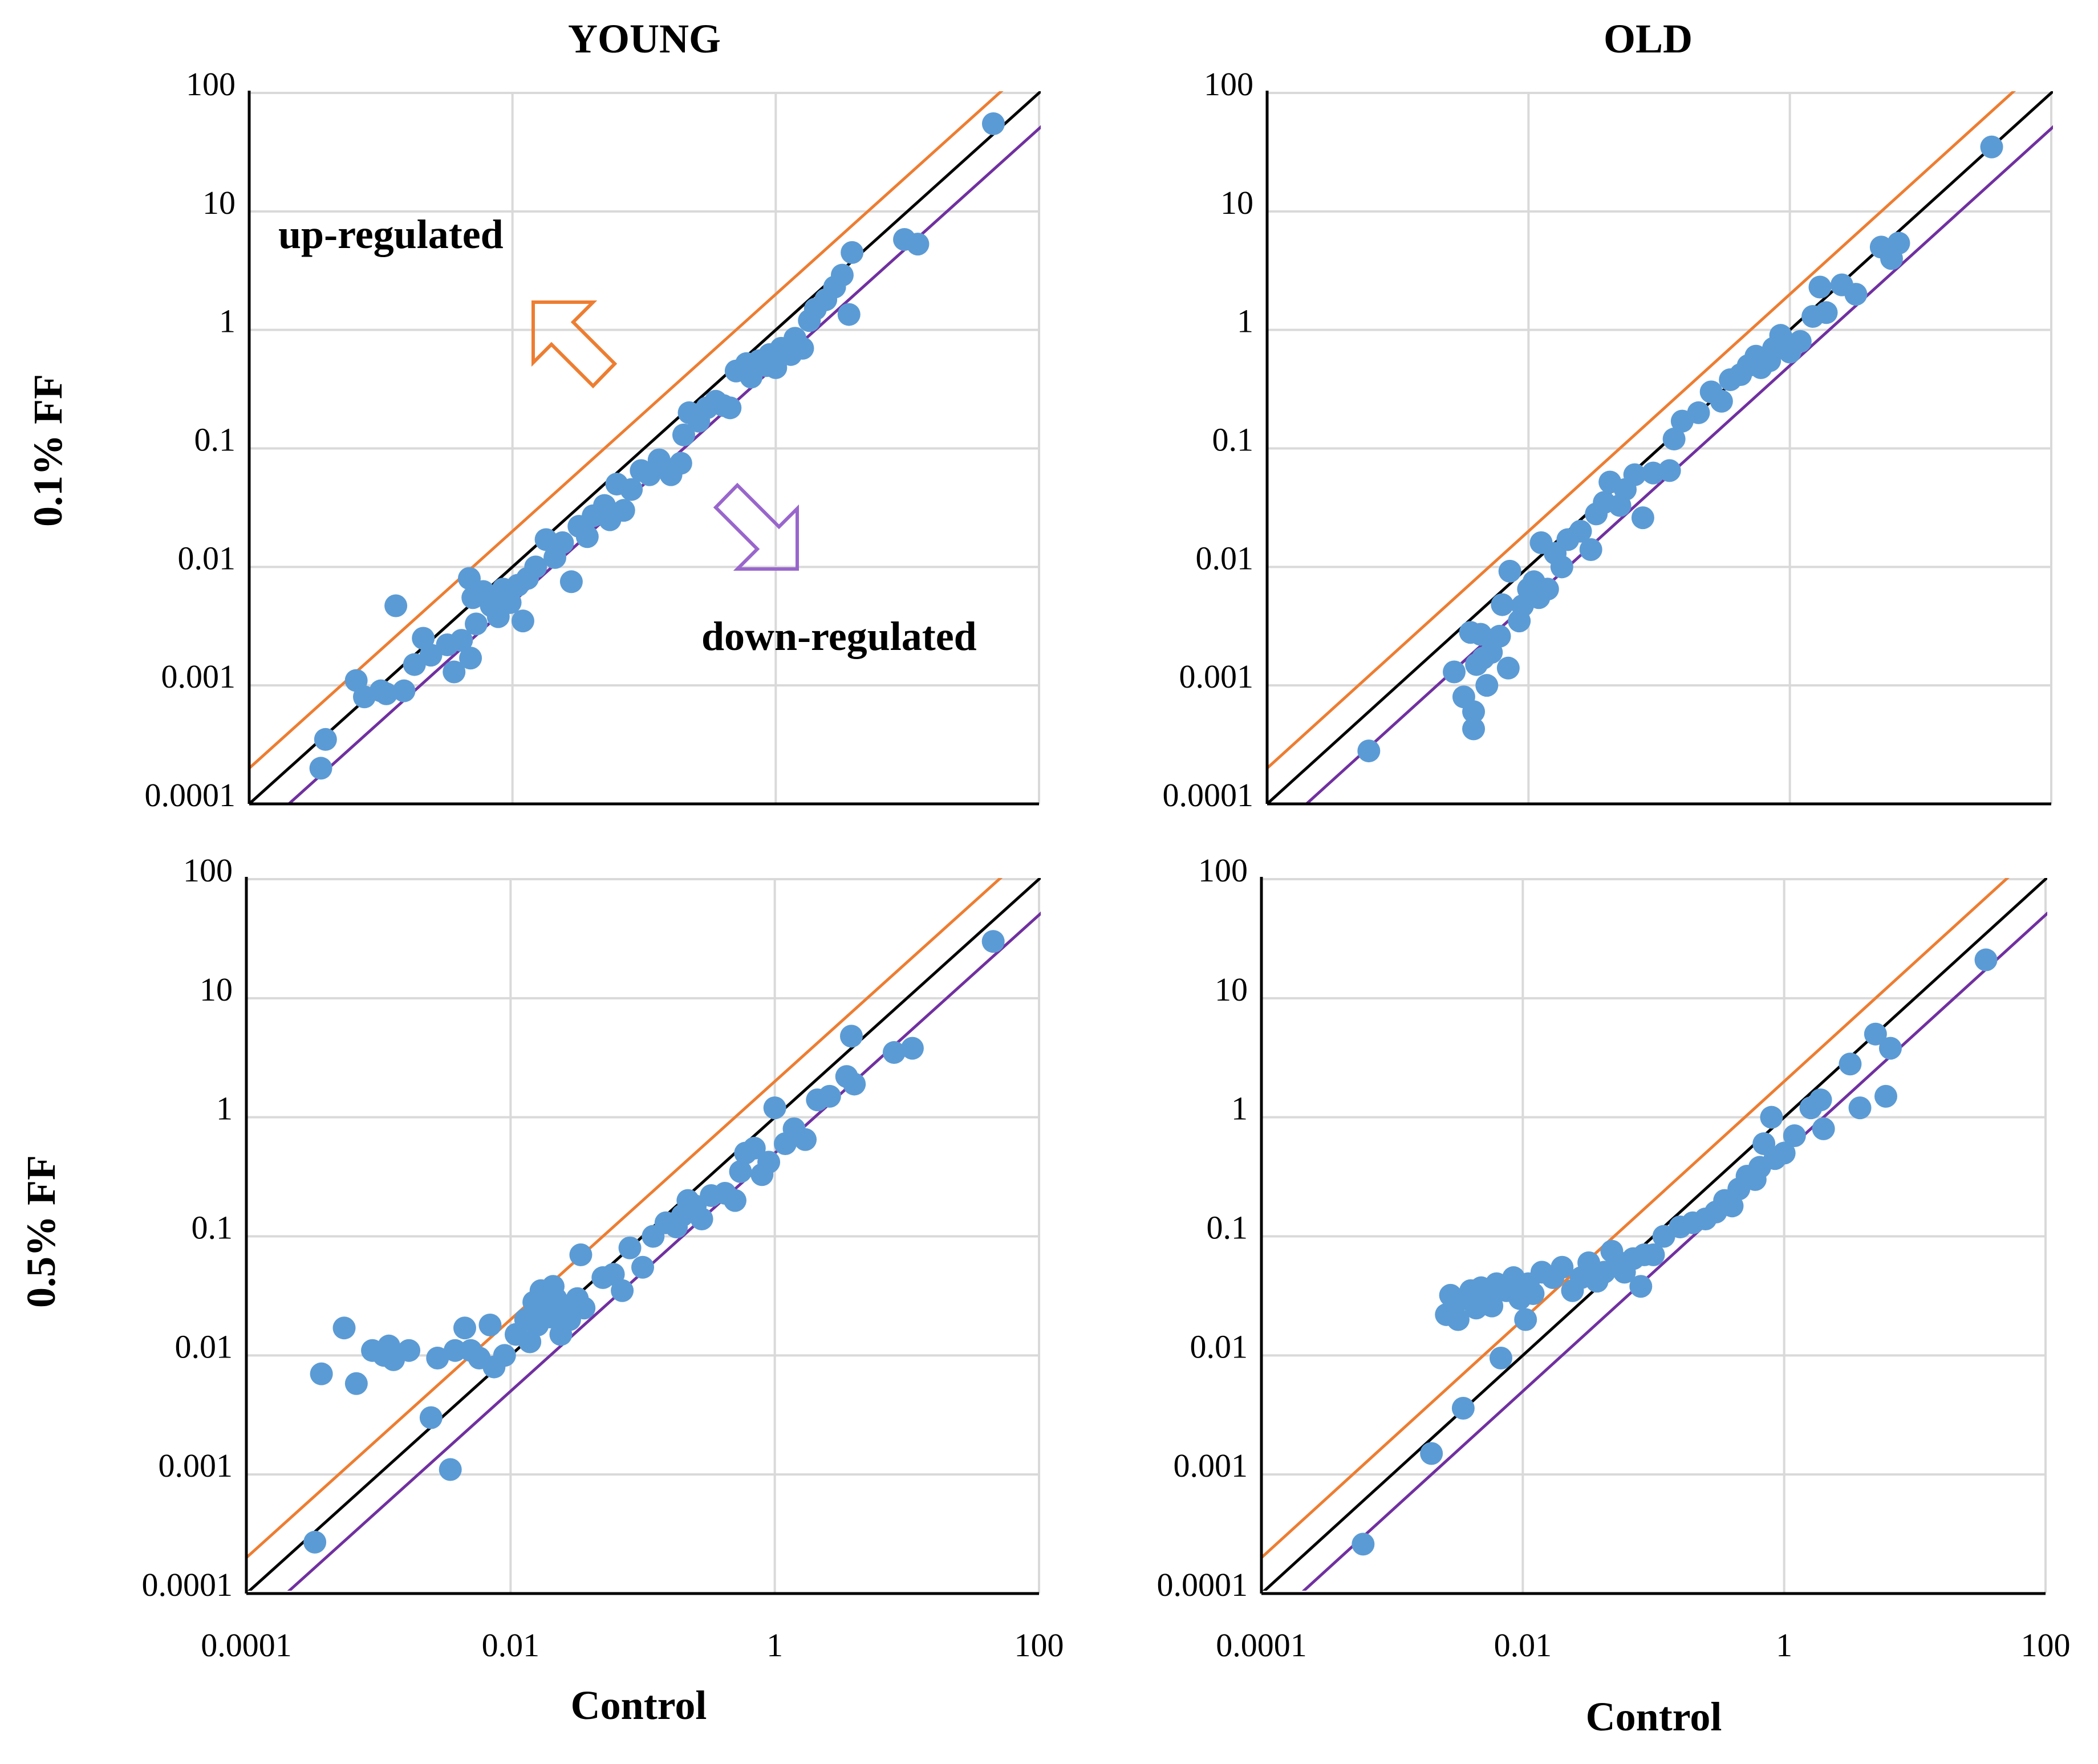  I want to click on column-title-old: OLD, so click(1648, 39).